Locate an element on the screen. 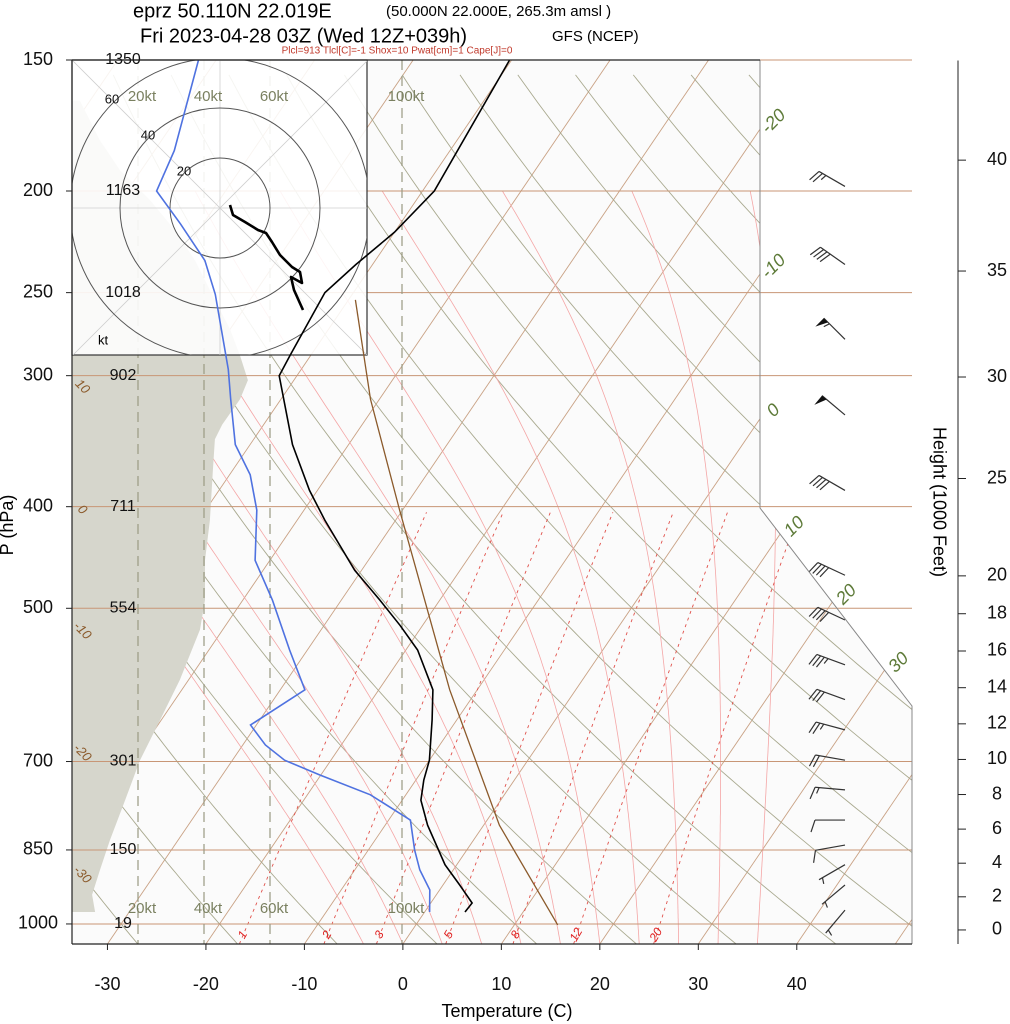 The height and width of the screenshot is (1024, 1010). level-height: 711 is located at coordinates (123, 506).